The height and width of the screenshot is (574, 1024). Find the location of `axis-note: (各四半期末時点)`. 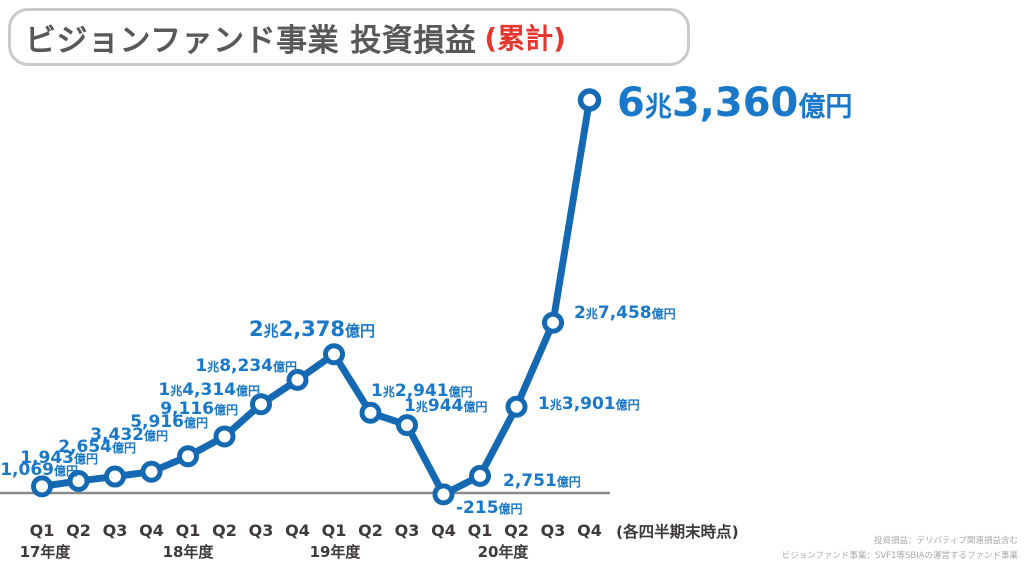

axis-note: (各四半期末時点) is located at coordinates (677, 531).